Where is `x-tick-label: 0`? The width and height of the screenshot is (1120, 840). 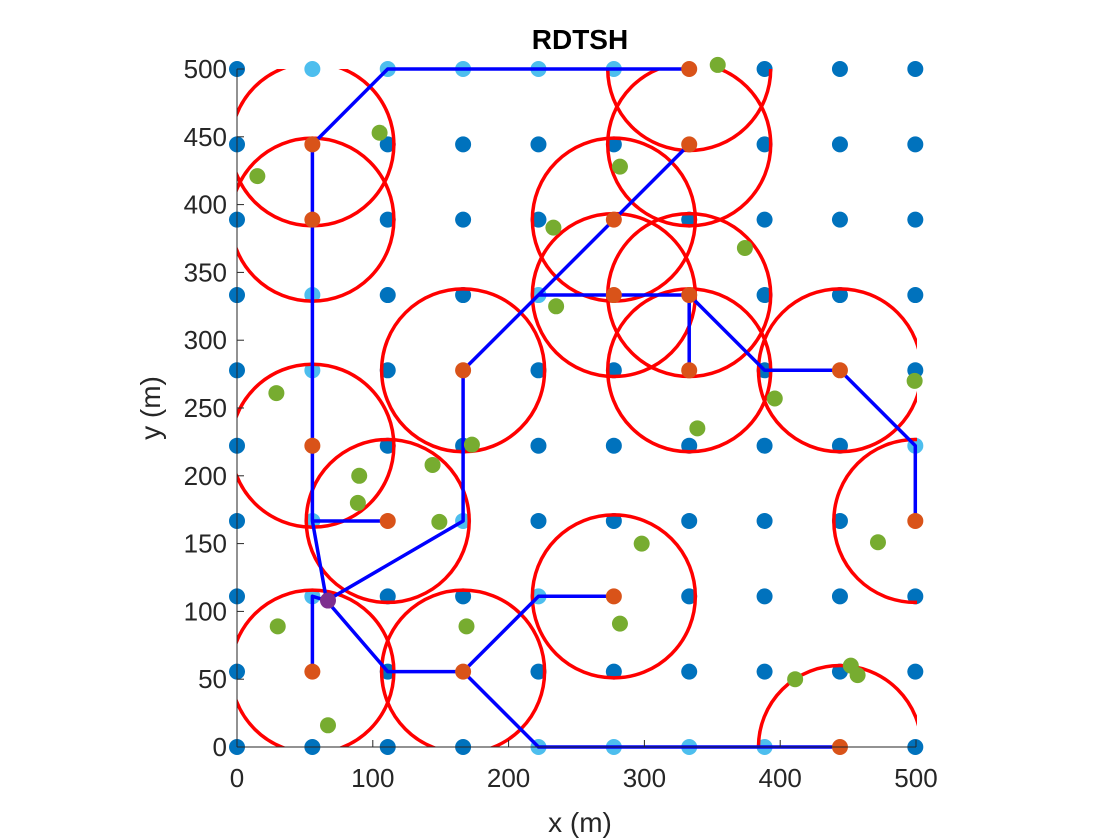
x-tick-label: 0 is located at coordinates (237, 778).